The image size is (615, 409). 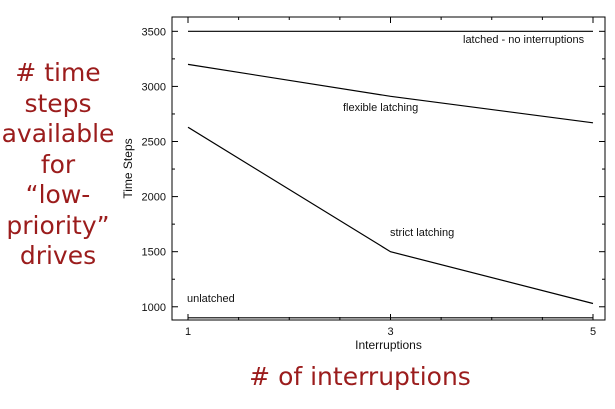 What do you see at coordinates (390, 332) in the screenshot?
I see `x-tick-label: 3` at bounding box center [390, 332].